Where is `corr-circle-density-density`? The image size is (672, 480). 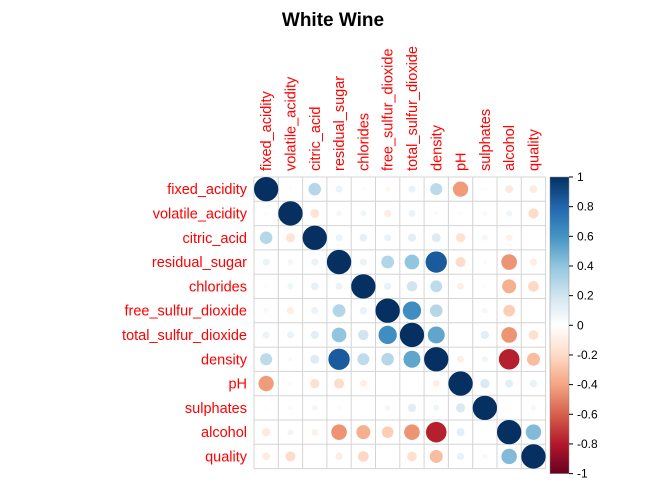 corr-circle-density-density is located at coordinates (436, 359).